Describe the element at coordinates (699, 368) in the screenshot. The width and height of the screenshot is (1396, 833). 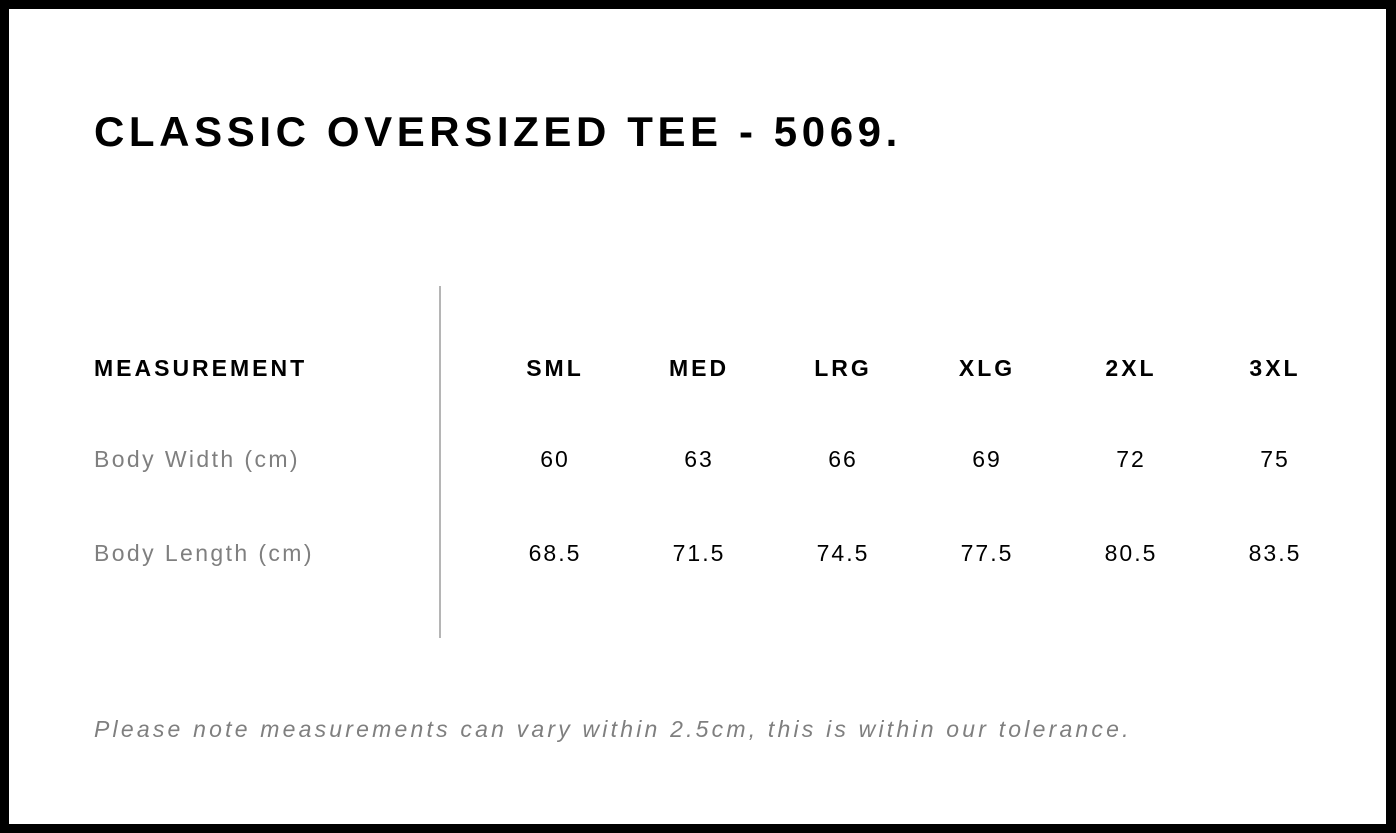
I see `size-header: MED` at that location.